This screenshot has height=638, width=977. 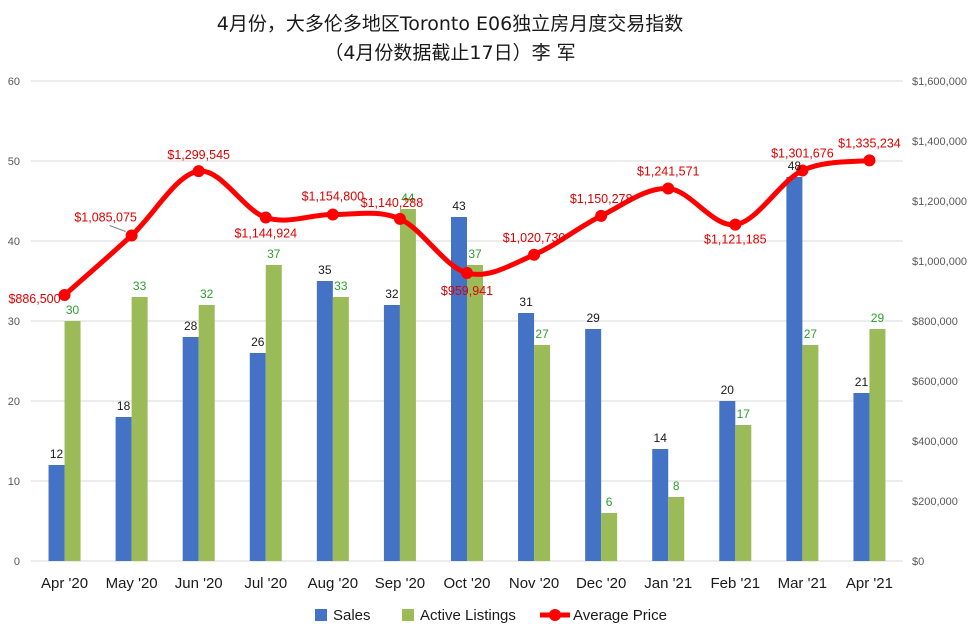 What do you see at coordinates (620, 615) in the screenshot?
I see `legend-label-price: Average Price` at bounding box center [620, 615].